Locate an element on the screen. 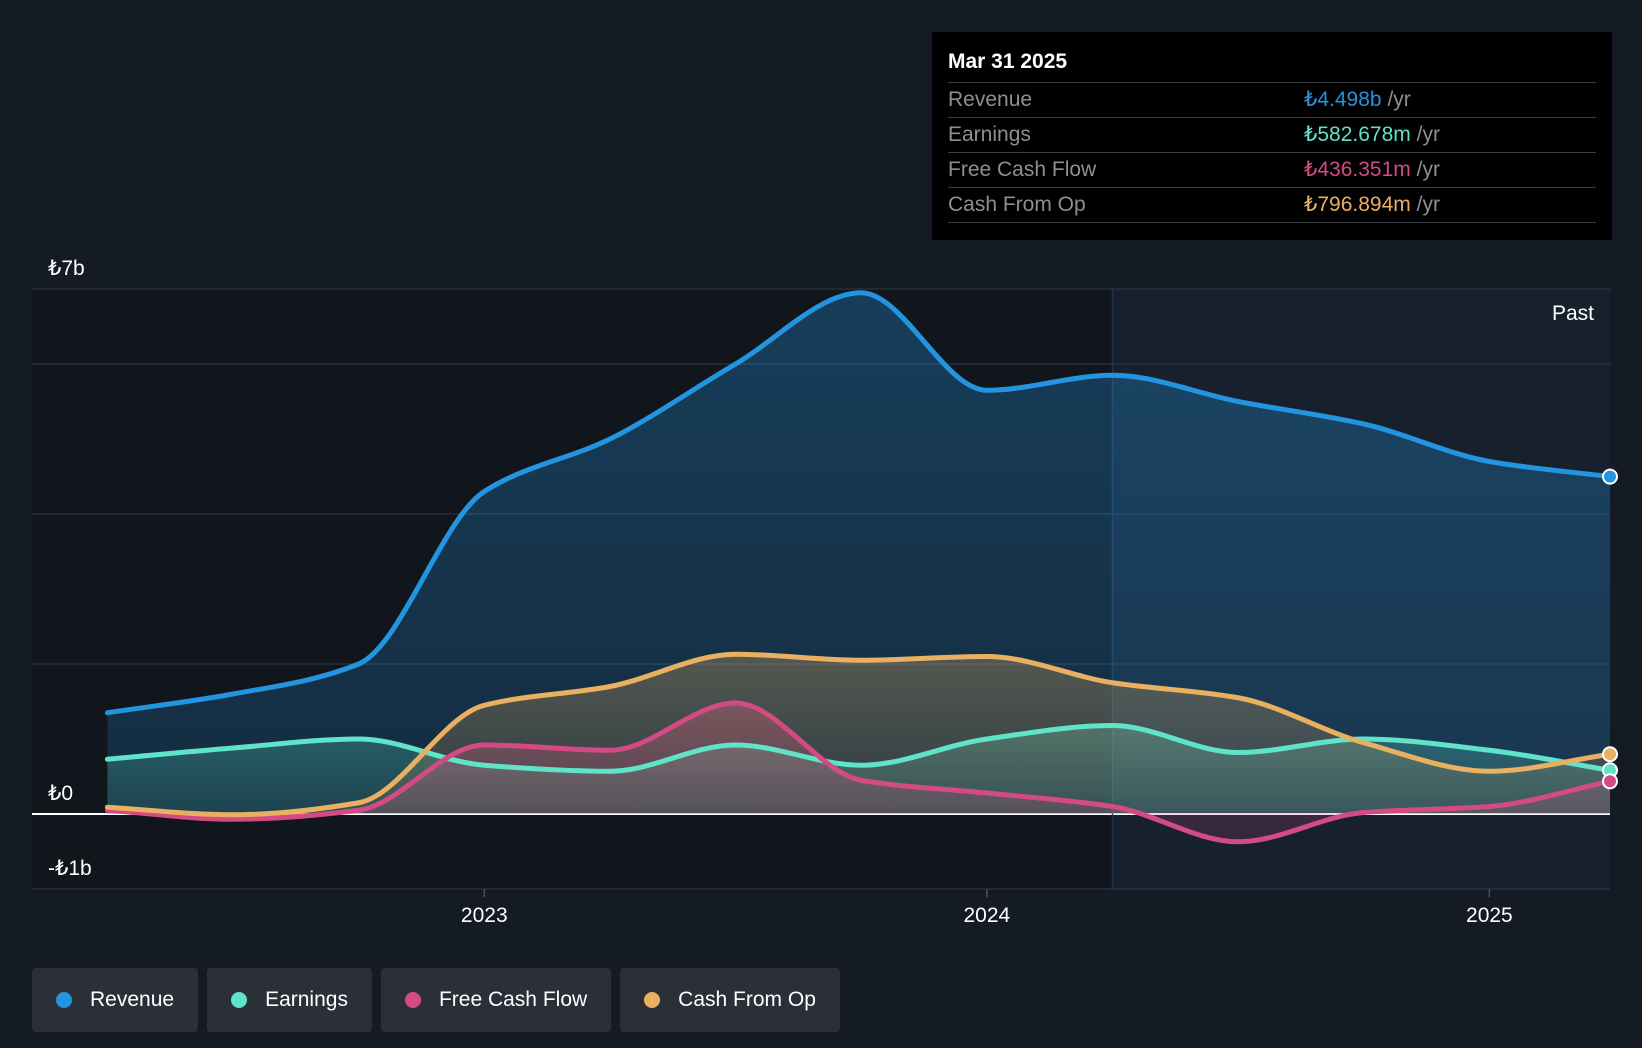 This screenshot has width=1642, height=1048. tooltip-value: ₺436.351m is located at coordinates (1357, 169).